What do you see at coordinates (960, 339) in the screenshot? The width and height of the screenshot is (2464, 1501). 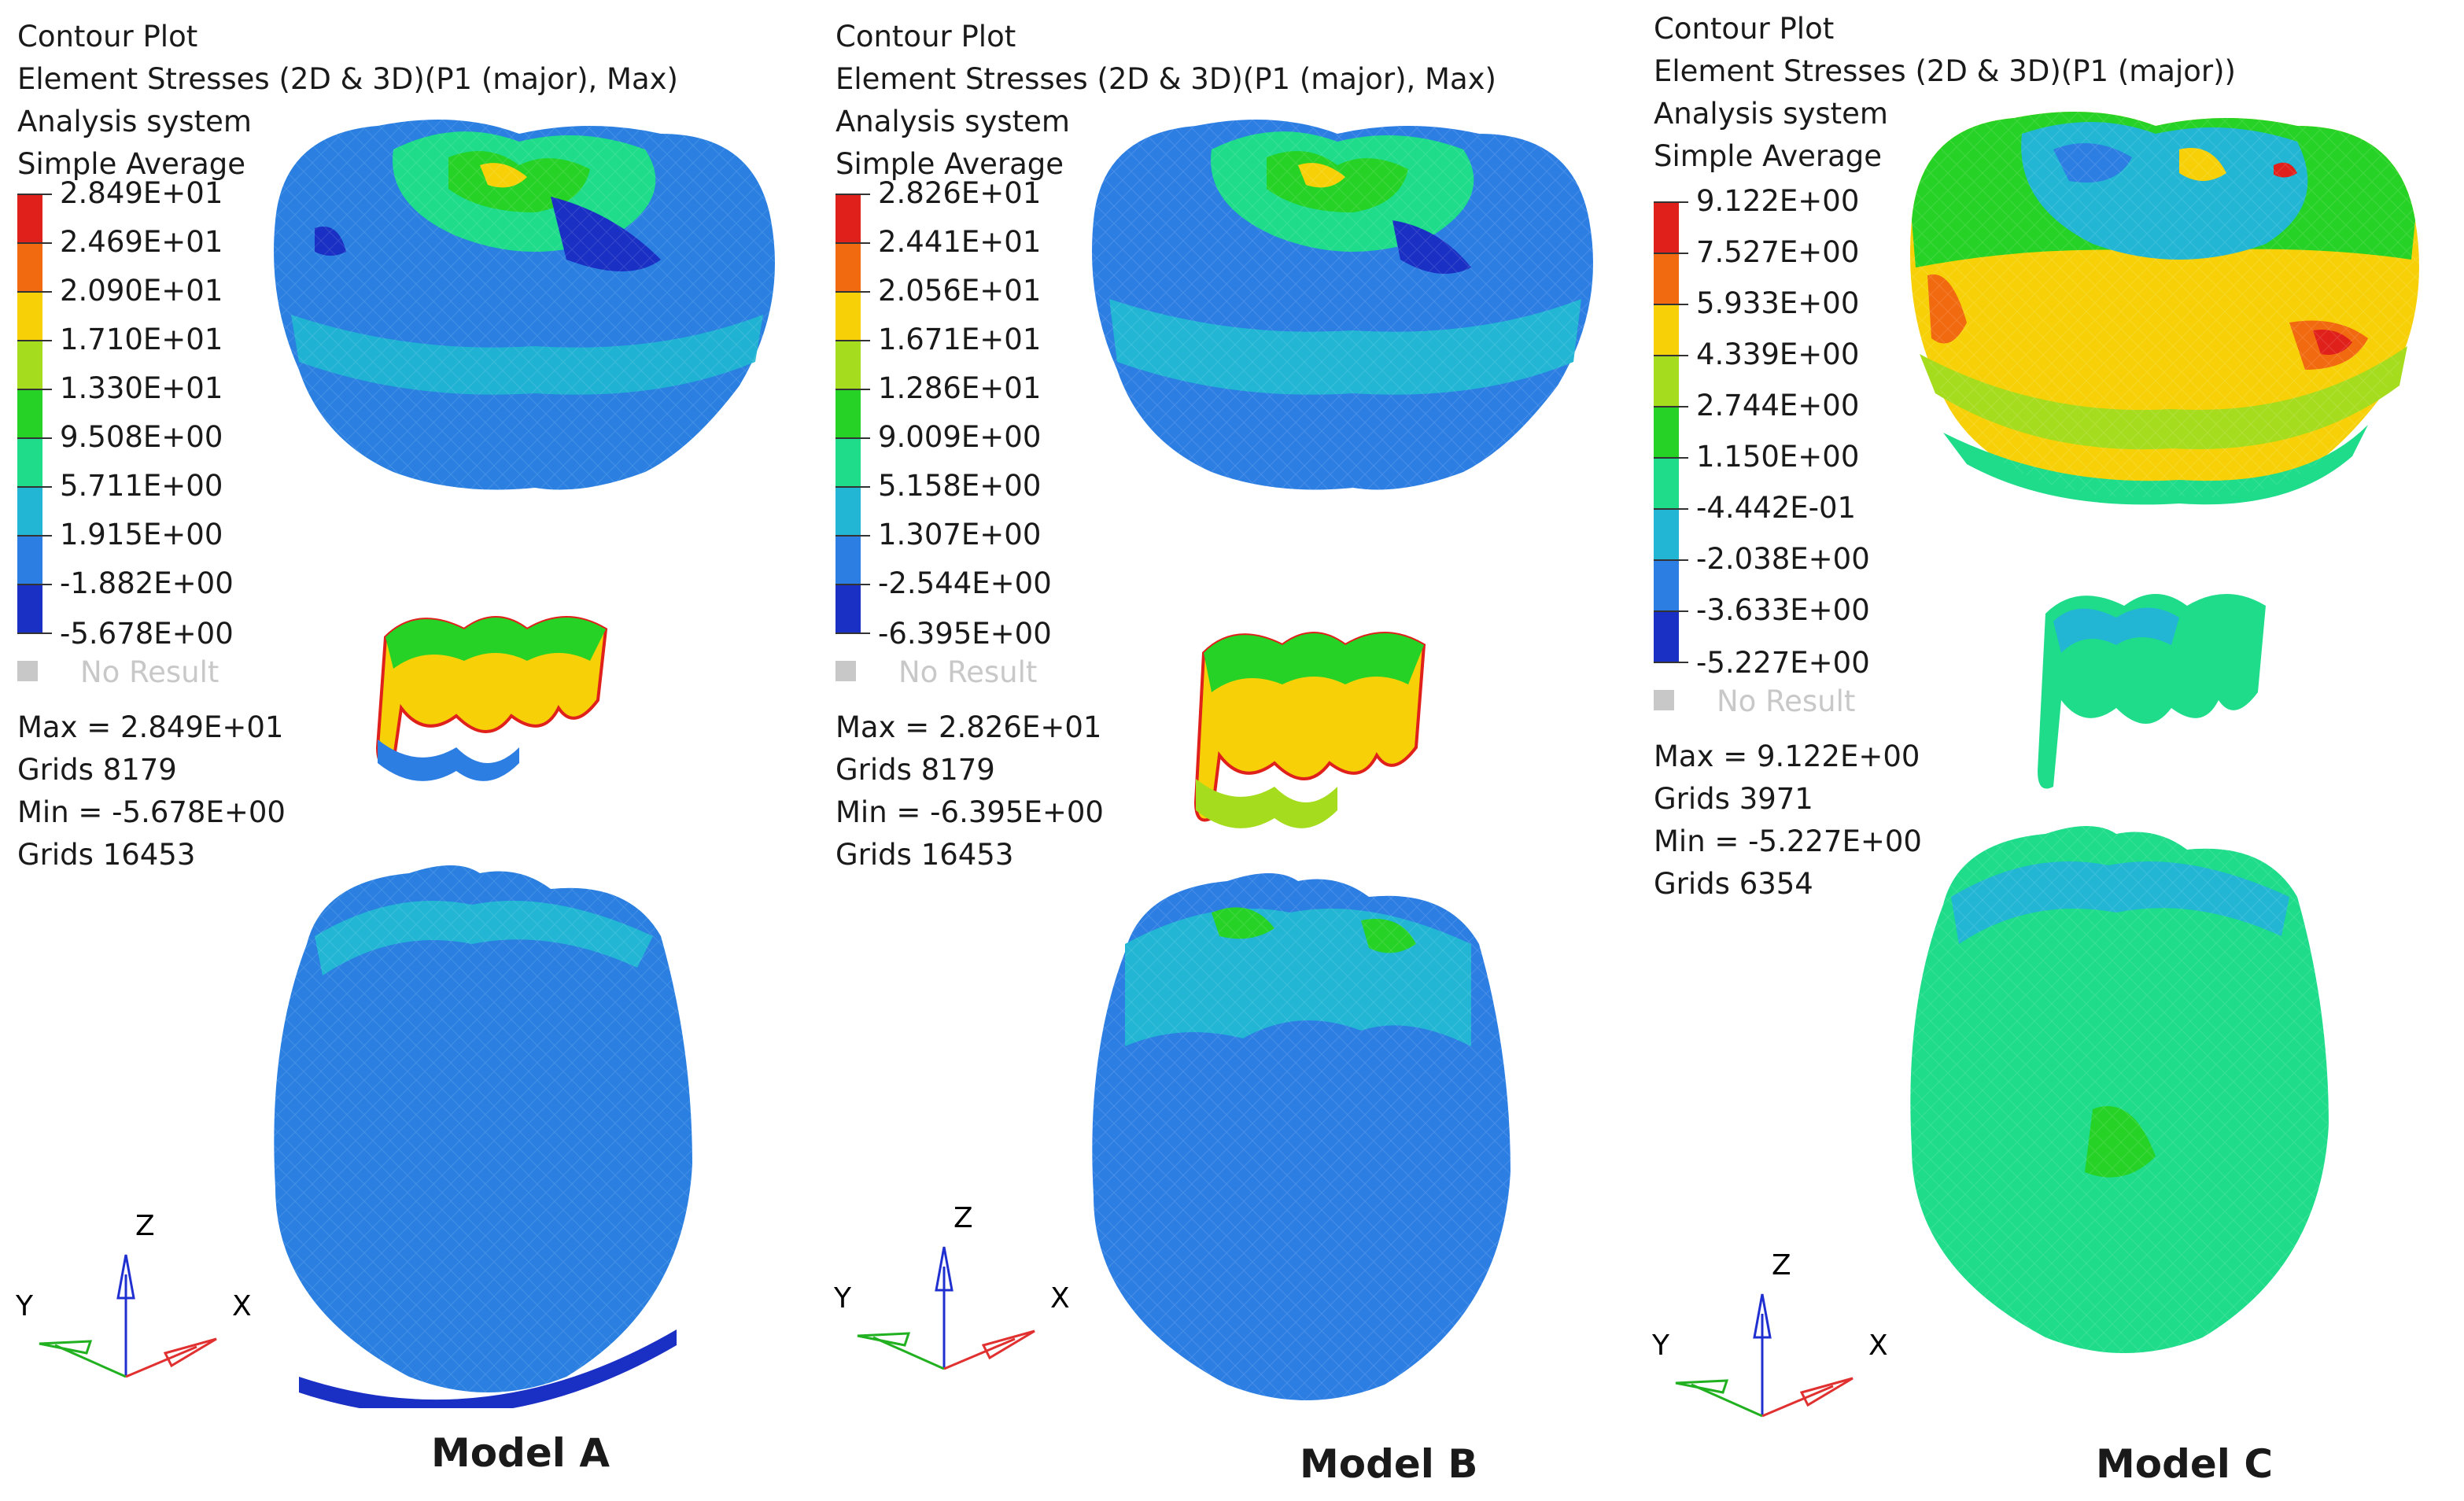 I see `scale-value: 1.671E+01` at bounding box center [960, 339].